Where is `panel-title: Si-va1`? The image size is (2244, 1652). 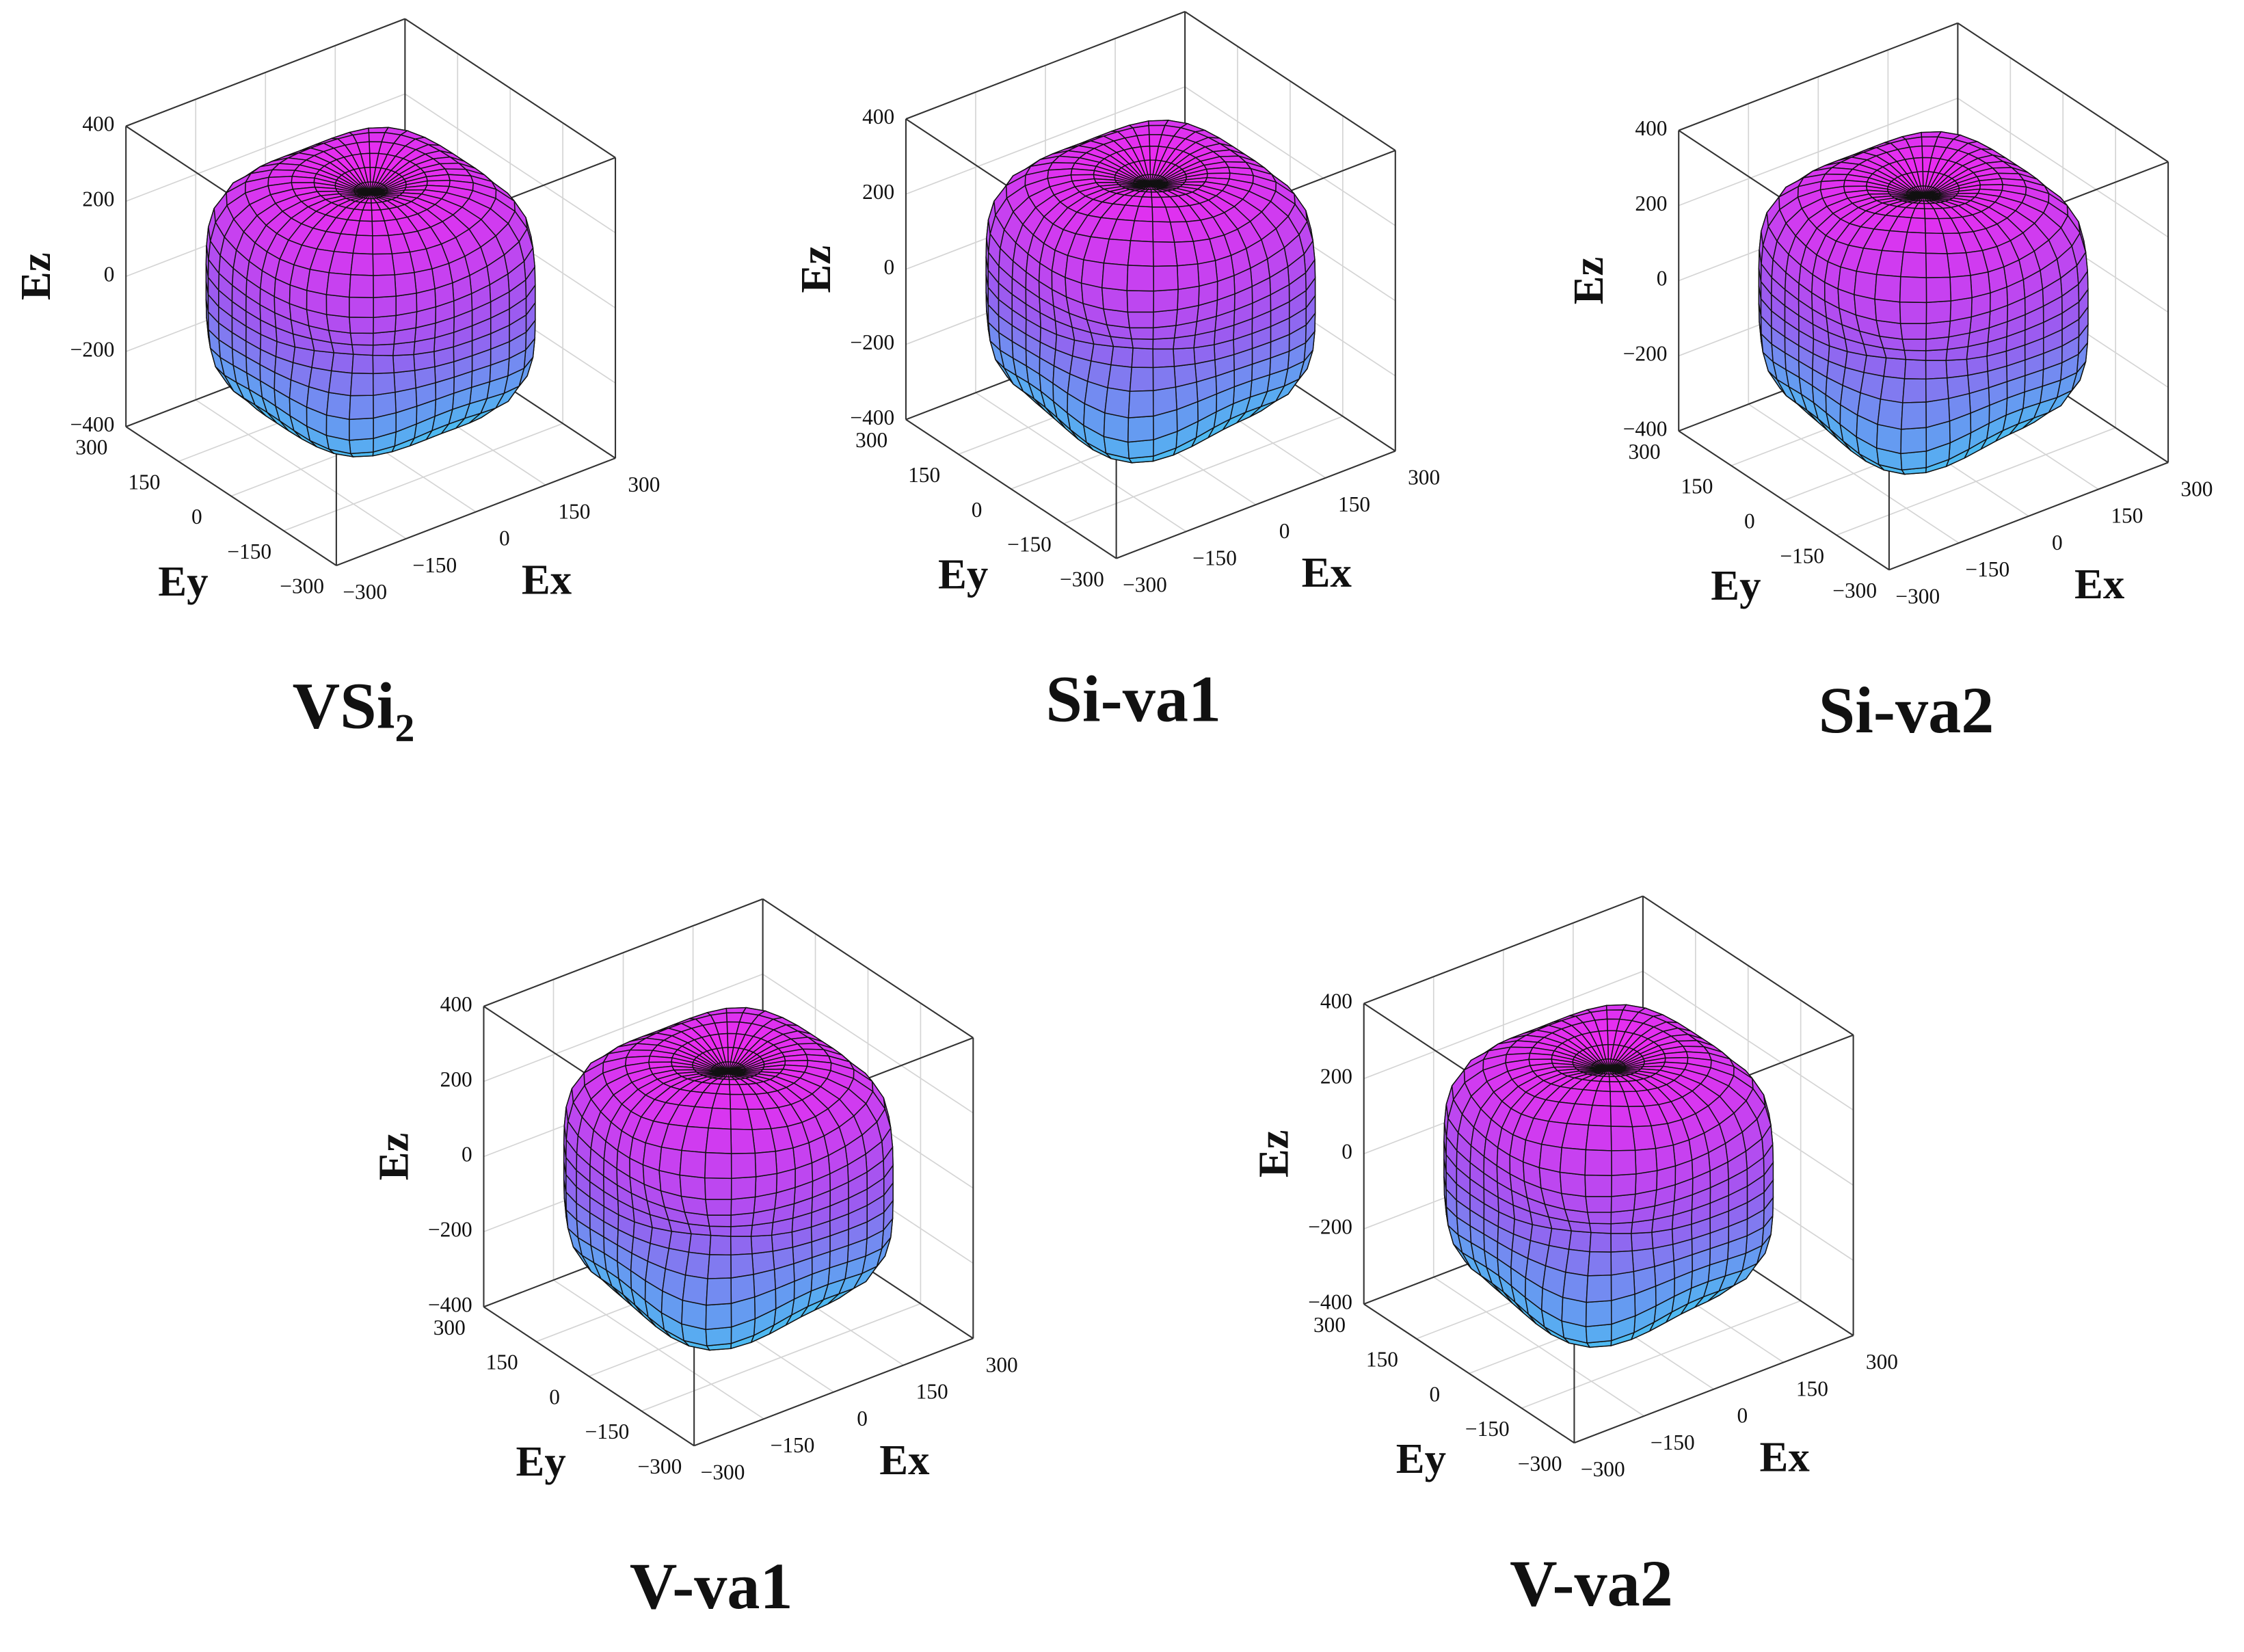
panel-title: Si-va1 is located at coordinates (1133, 698).